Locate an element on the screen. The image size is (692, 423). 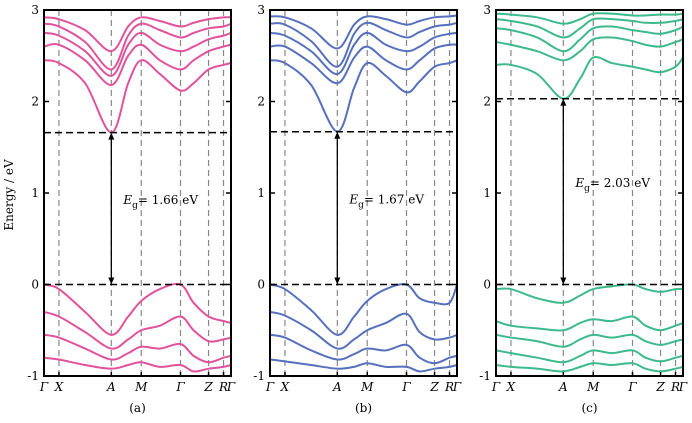
gap-label: Eg= 1.67 eV is located at coordinates (386, 202).